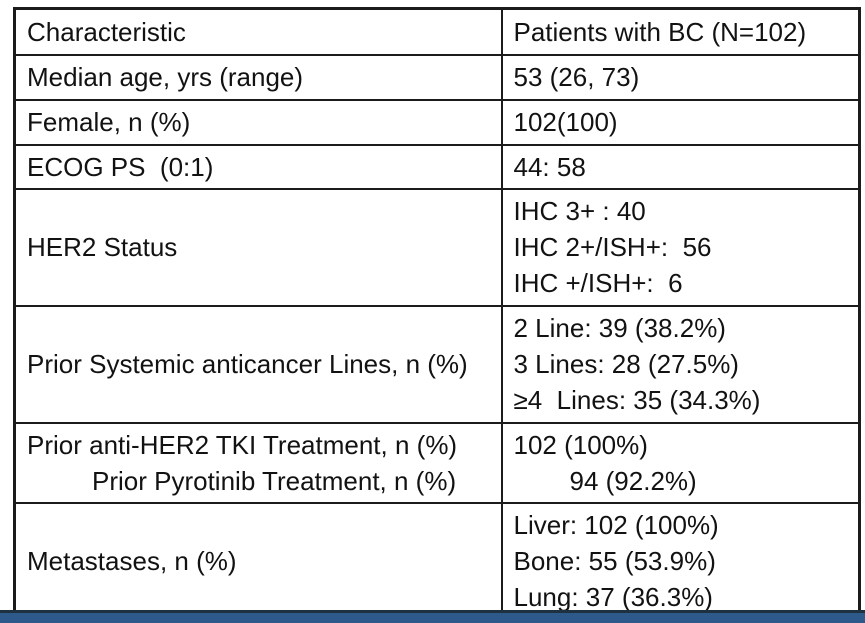 Image resolution: width=865 pixels, height=623 pixels. I want to click on value-text: Lung: 37 (36.3%), so click(613, 596).